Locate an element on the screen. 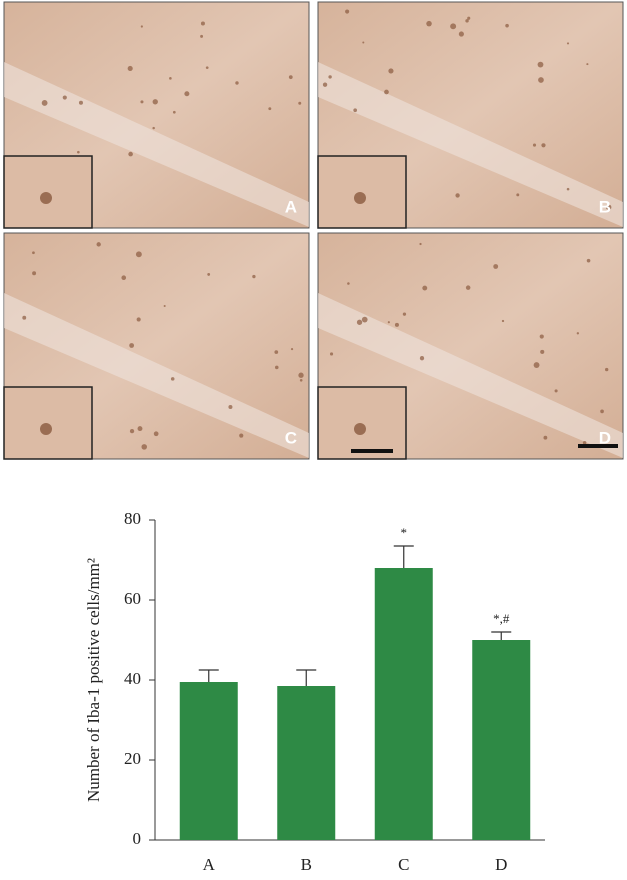  y-tick-label: 40 is located at coordinates (132, 678).